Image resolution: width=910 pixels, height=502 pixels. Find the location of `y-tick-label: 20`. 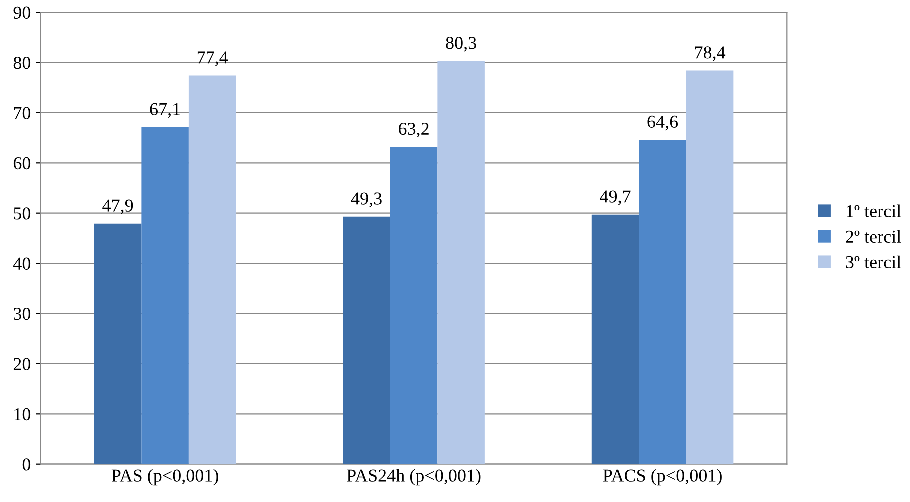

y-tick-label: 20 is located at coordinates (22, 364).